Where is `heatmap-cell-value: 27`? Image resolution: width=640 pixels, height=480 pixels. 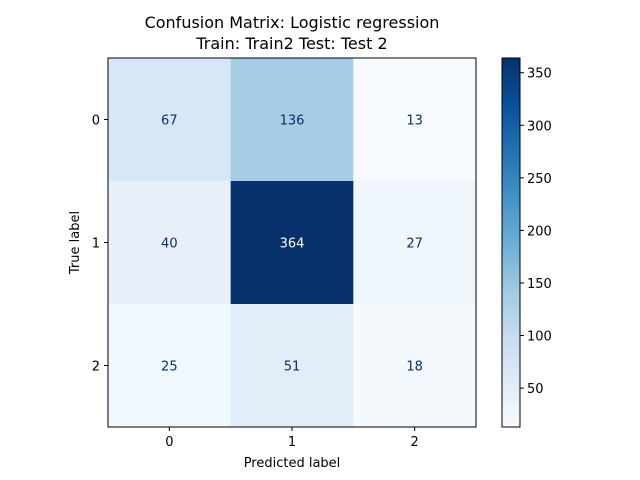
heatmap-cell-value: 27 is located at coordinates (414, 244).